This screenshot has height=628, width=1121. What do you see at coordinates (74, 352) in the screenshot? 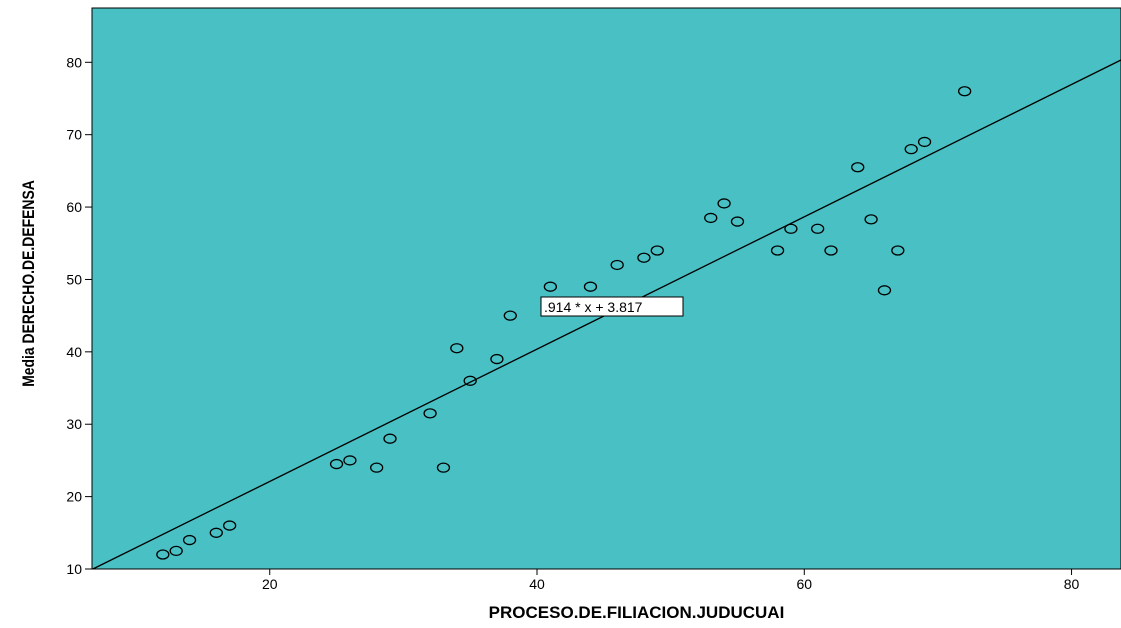
I see `y-tick-label: 40` at bounding box center [74, 352].